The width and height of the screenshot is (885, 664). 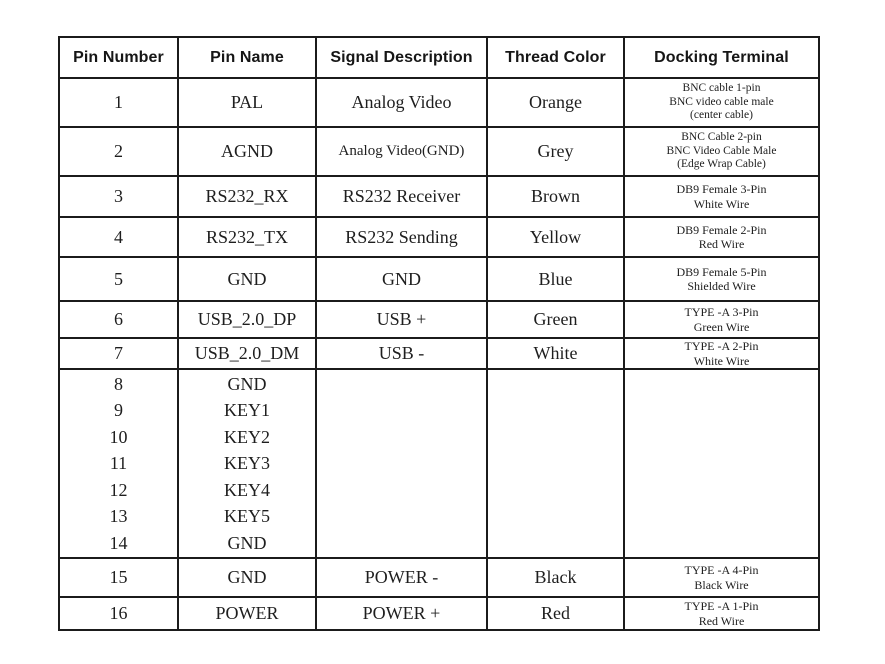 What do you see at coordinates (247, 410) in the screenshot?
I see `pin-name-line: KEY1` at bounding box center [247, 410].